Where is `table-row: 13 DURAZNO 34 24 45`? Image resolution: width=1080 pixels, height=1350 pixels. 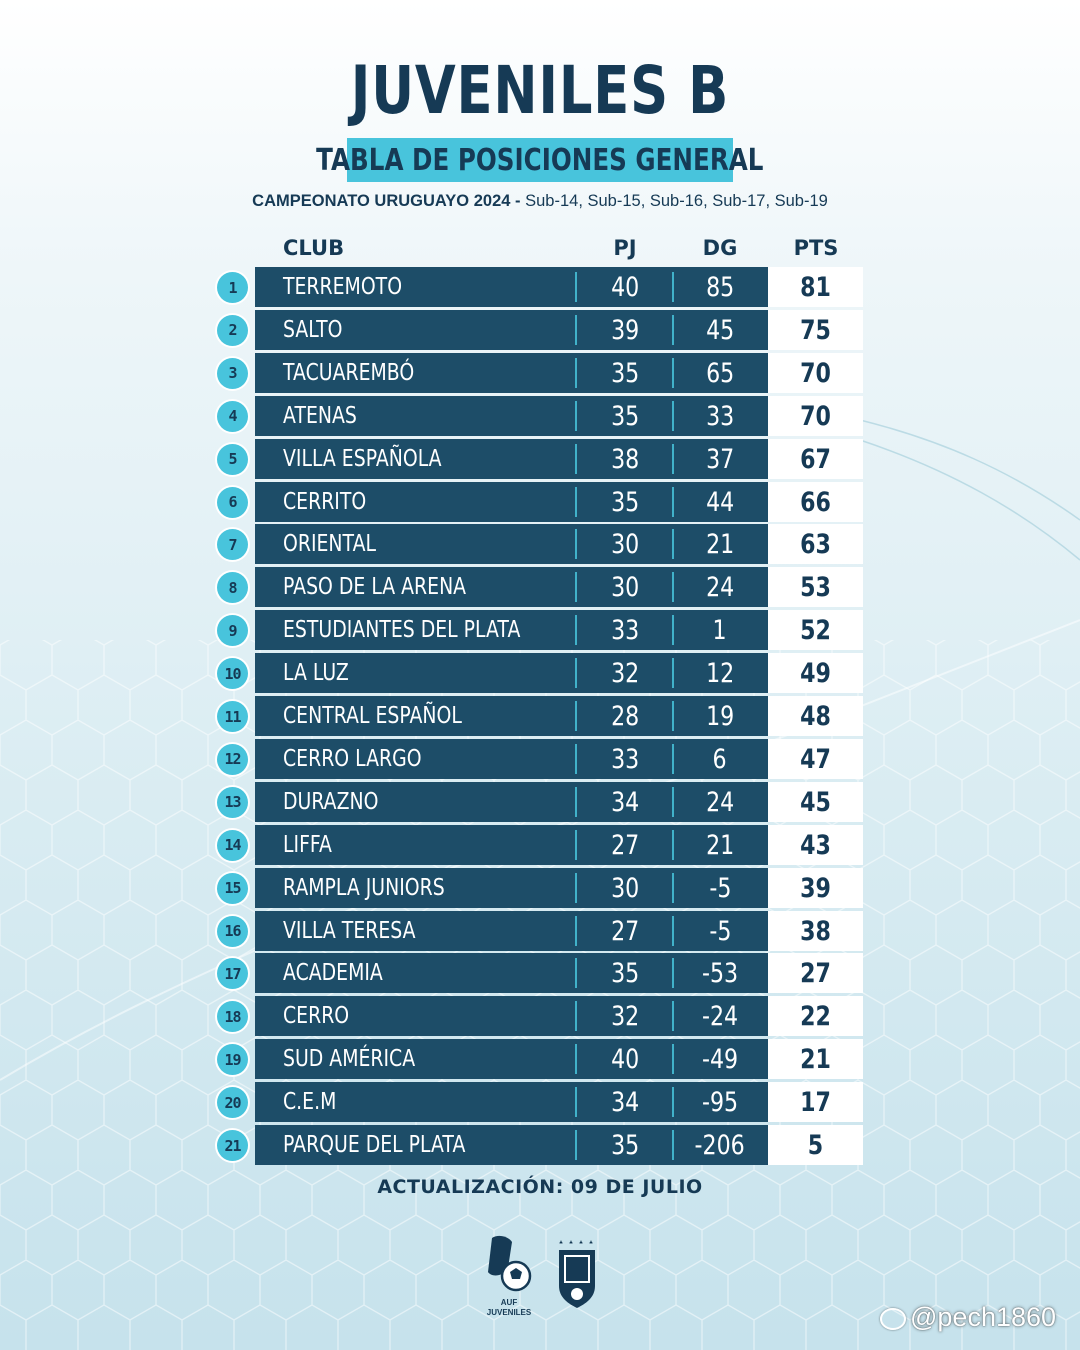
table-row: 13 DURAZNO 34 24 45 is located at coordinates (540, 801).